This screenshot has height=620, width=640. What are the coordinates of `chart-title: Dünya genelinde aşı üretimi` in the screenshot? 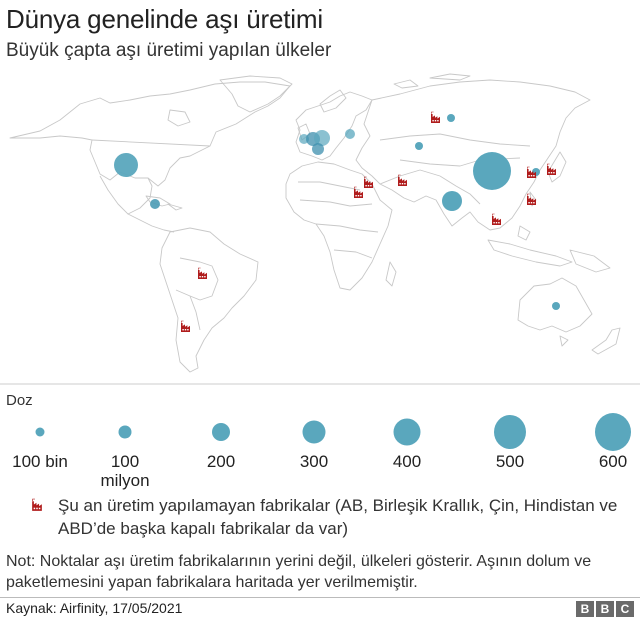 It's located at (164, 19).